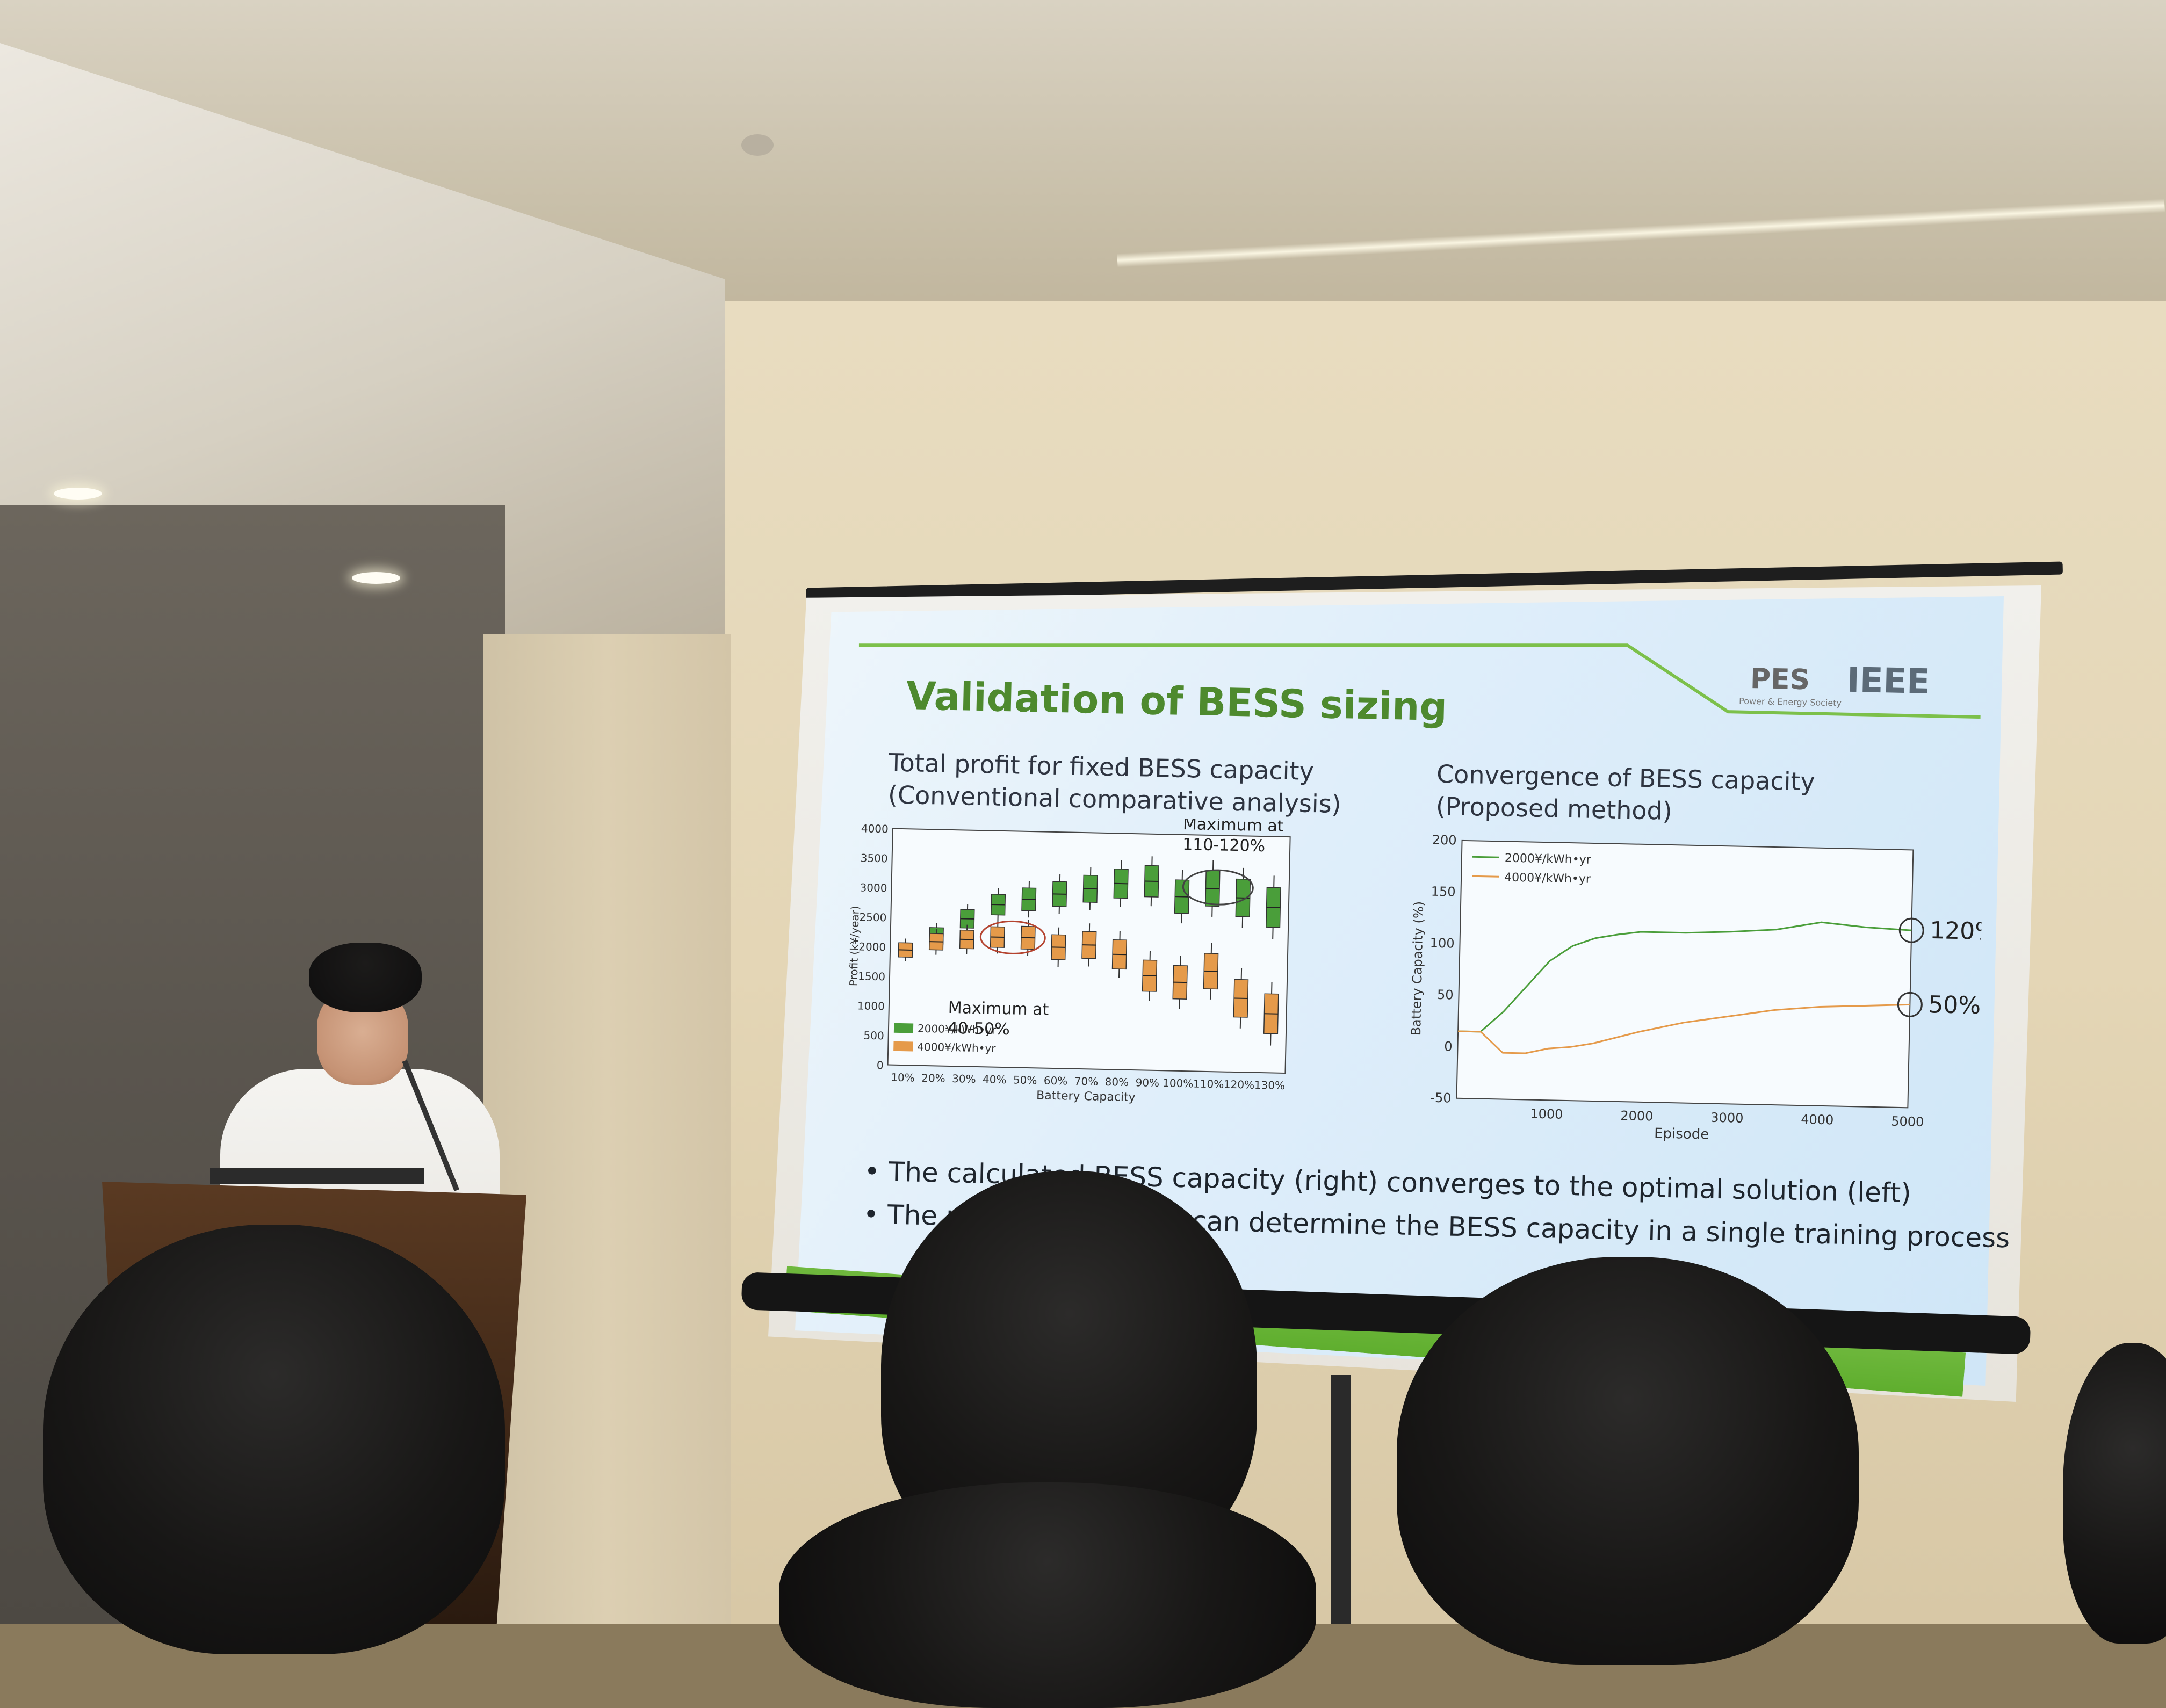  I want to click on y-tick-label: 2000, so click(872, 947).